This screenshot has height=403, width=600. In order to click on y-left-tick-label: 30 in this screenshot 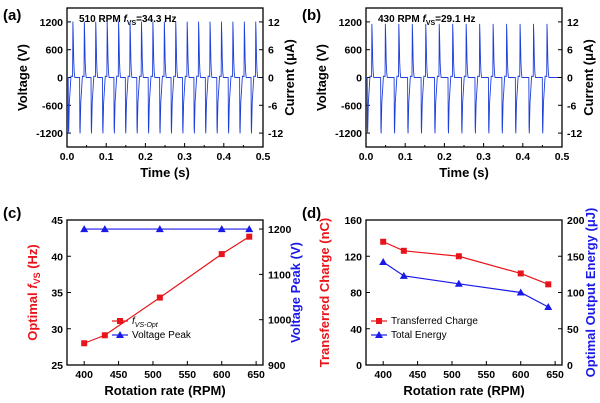, I will do `click(57, 330)`.